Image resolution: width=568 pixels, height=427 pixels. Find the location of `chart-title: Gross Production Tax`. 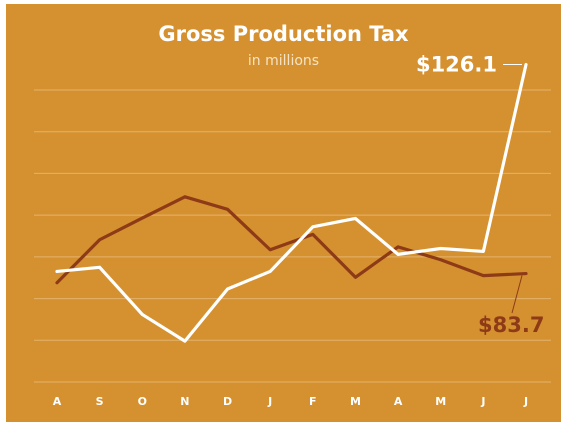

chart-title: Gross Production Tax is located at coordinates (283, 34).